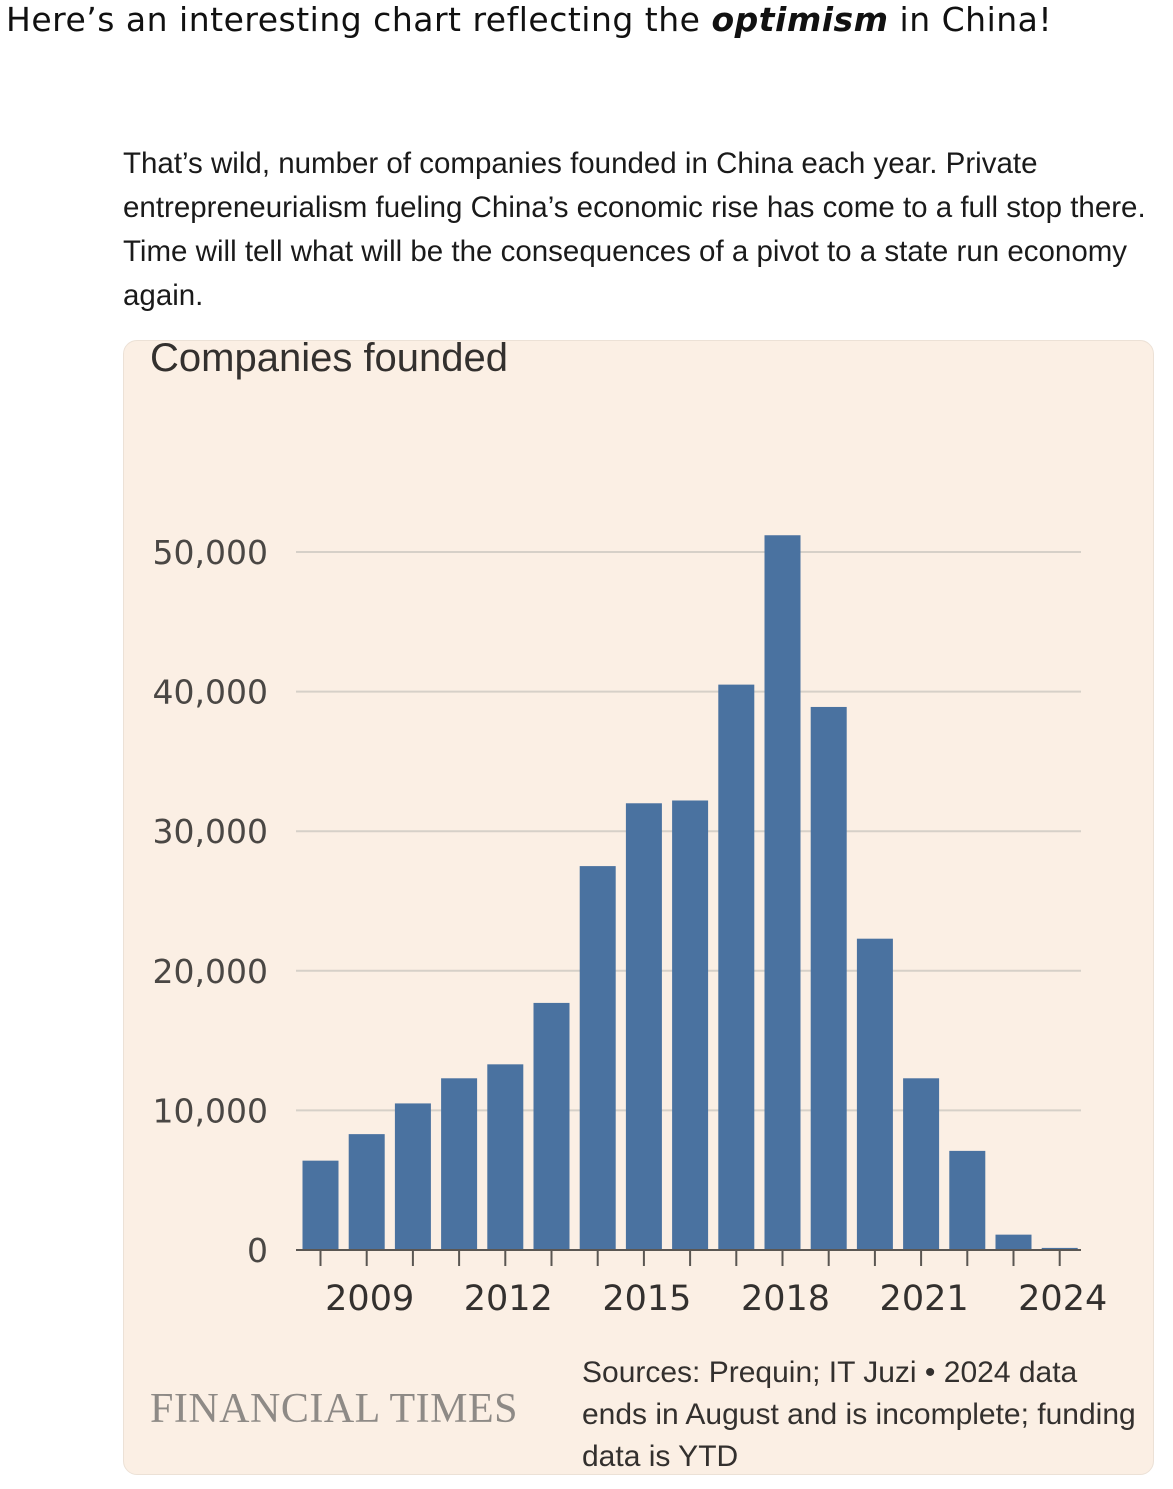 The image size is (1173, 1489). I want to click on y-tick-label: 30,000, so click(210, 831).